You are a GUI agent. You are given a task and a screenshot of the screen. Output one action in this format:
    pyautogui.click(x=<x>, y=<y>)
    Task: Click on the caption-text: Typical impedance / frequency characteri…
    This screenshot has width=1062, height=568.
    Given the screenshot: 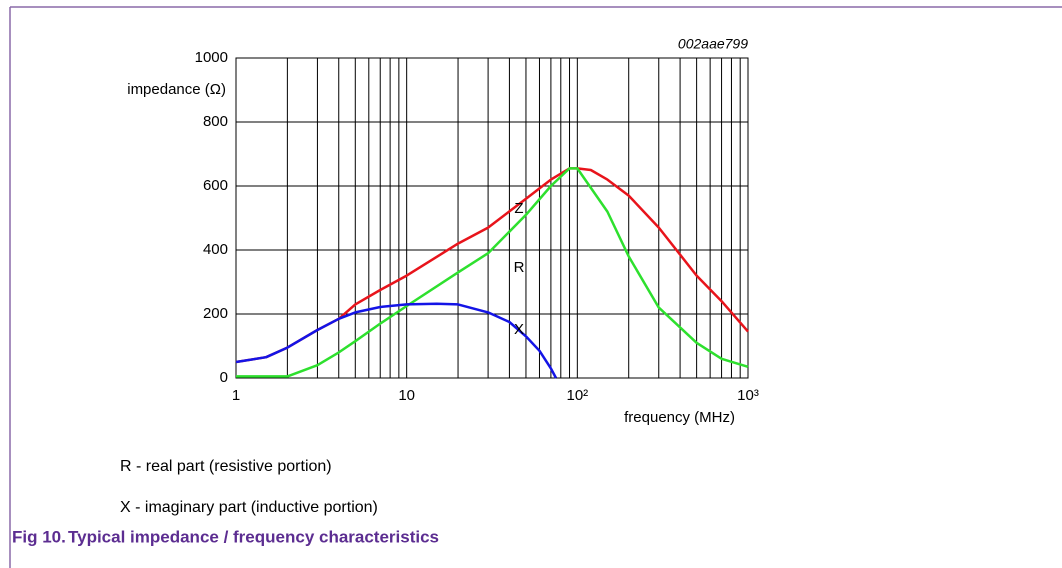 What is the action you would take?
    pyautogui.click(x=253, y=536)
    